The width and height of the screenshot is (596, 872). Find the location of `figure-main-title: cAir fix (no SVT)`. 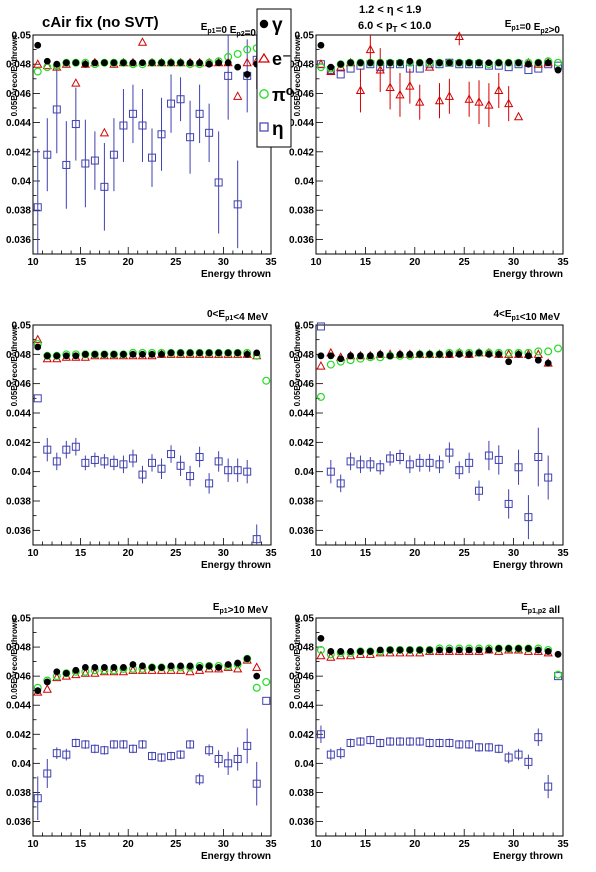

figure-main-title: cAir fix (no SVT) is located at coordinates (100, 22).